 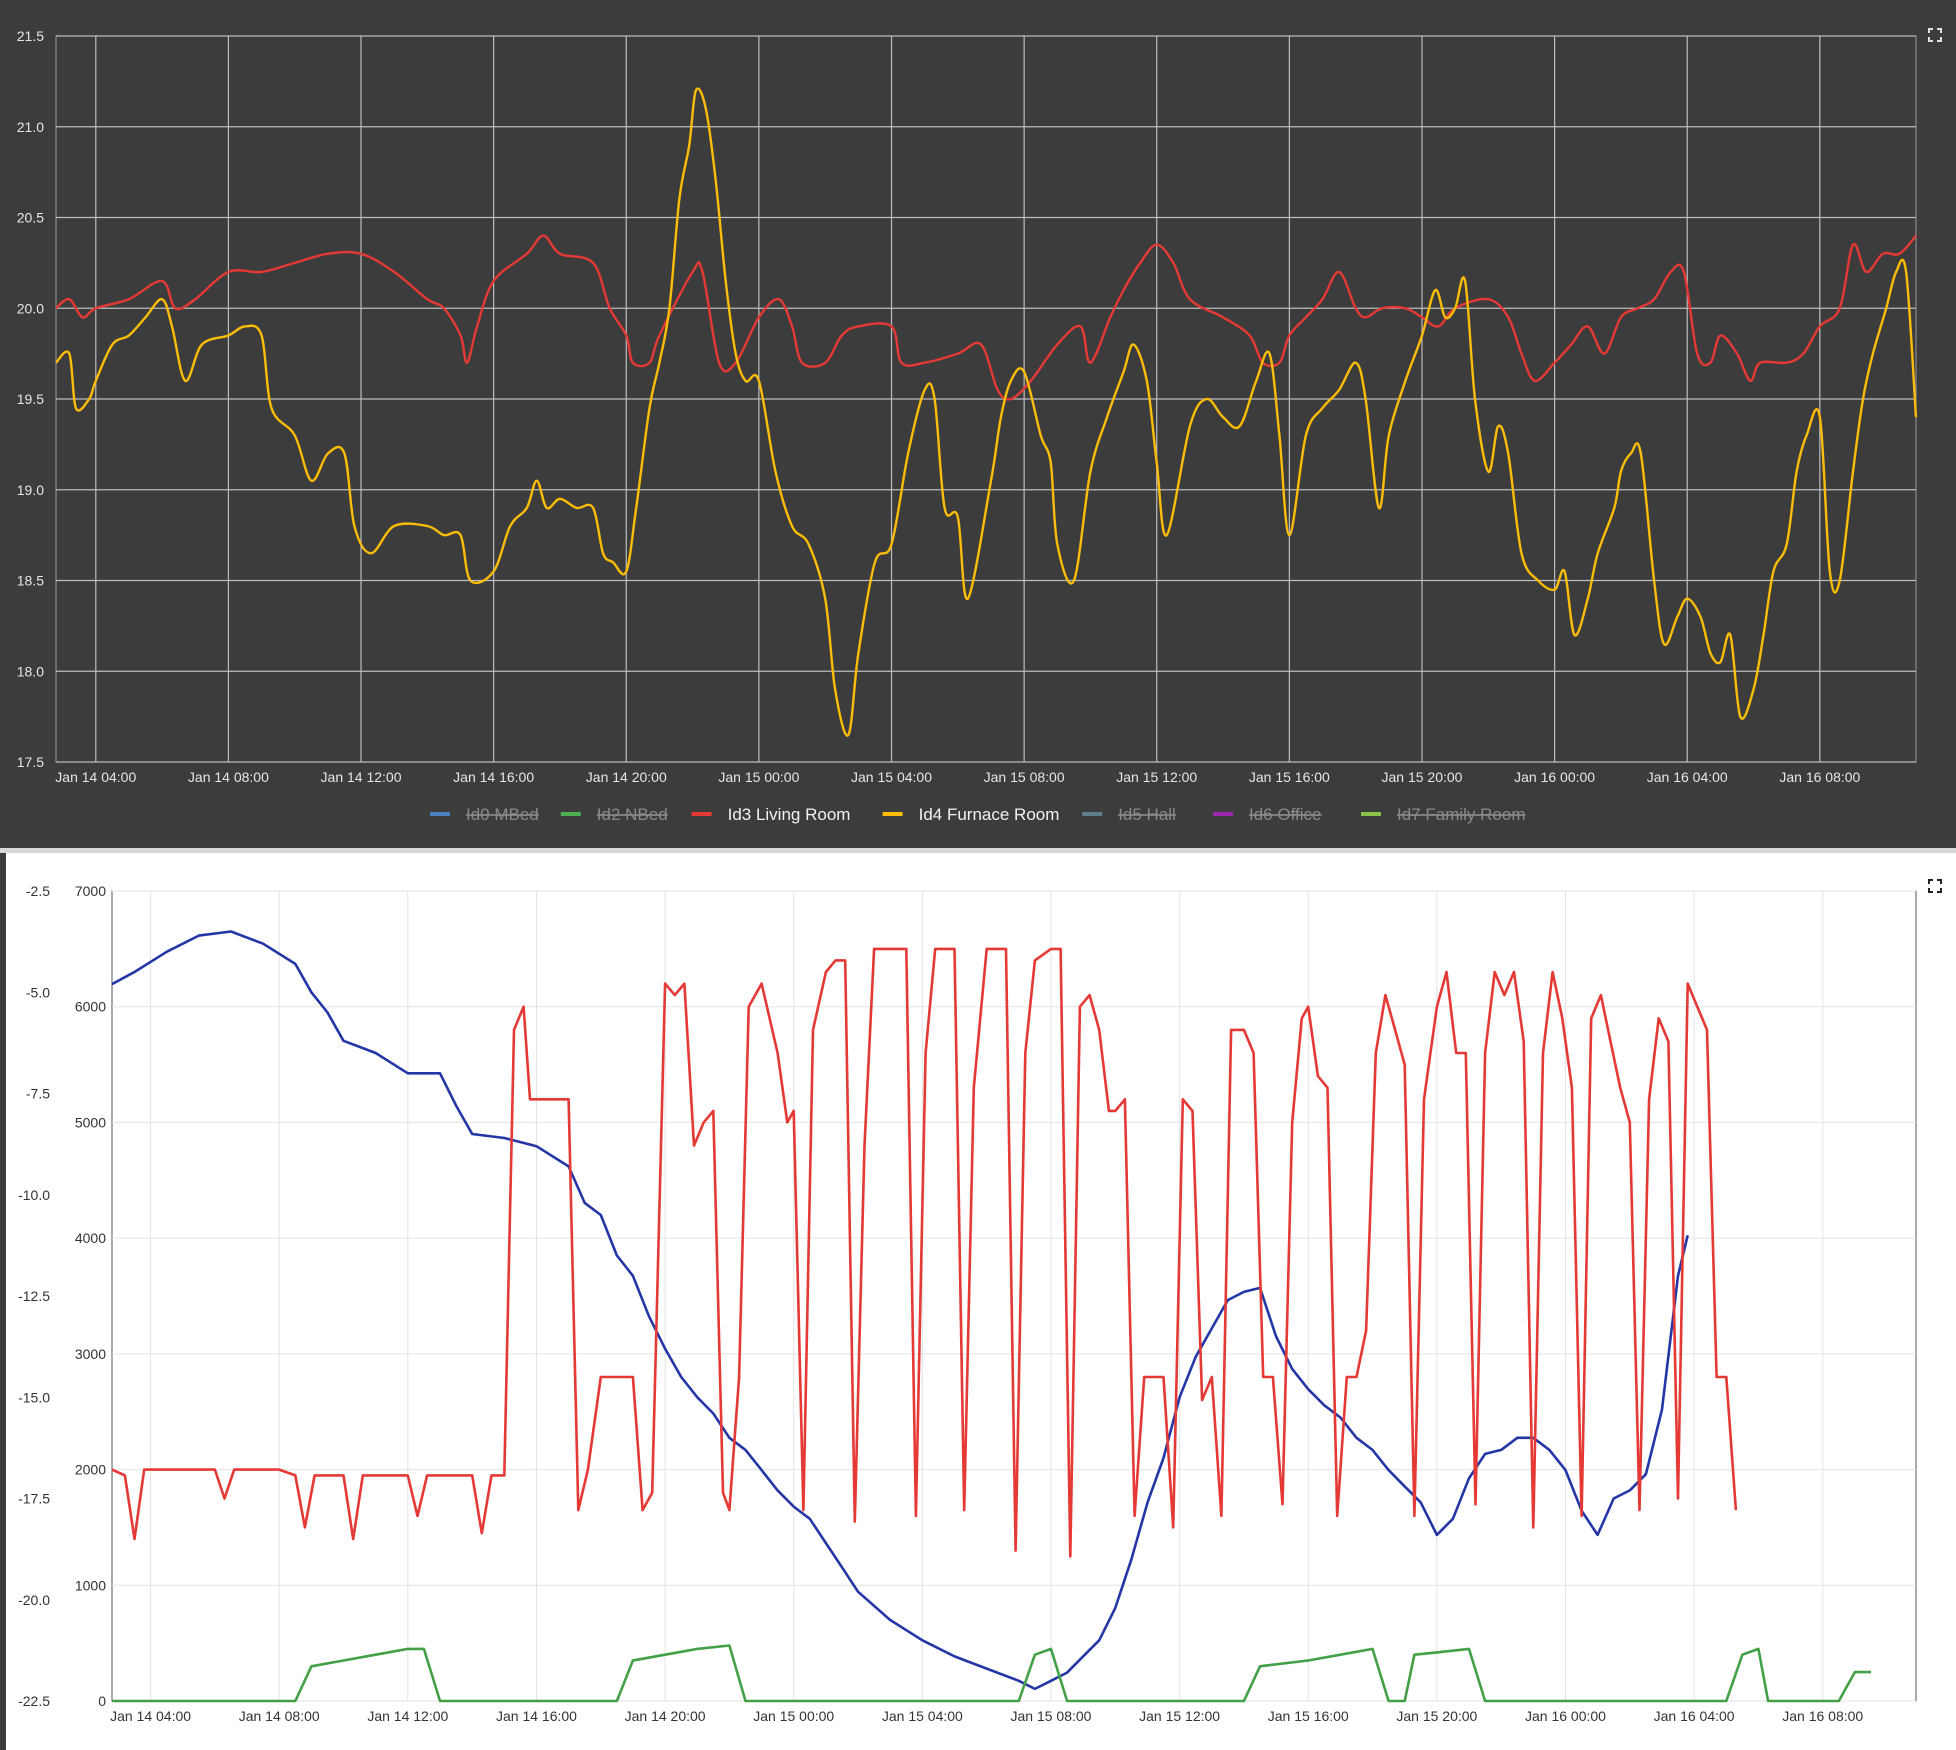 I want to click on y-left-tick-label: -10.0, so click(x=34, y=1195).